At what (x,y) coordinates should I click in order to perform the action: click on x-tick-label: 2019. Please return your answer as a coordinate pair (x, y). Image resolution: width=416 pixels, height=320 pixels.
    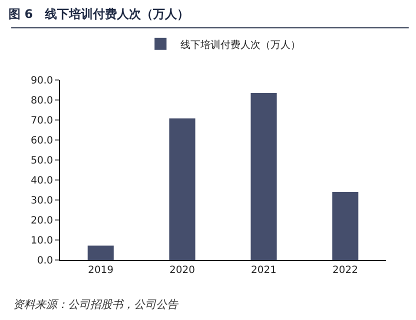
    Looking at the image, I should click on (101, 270).